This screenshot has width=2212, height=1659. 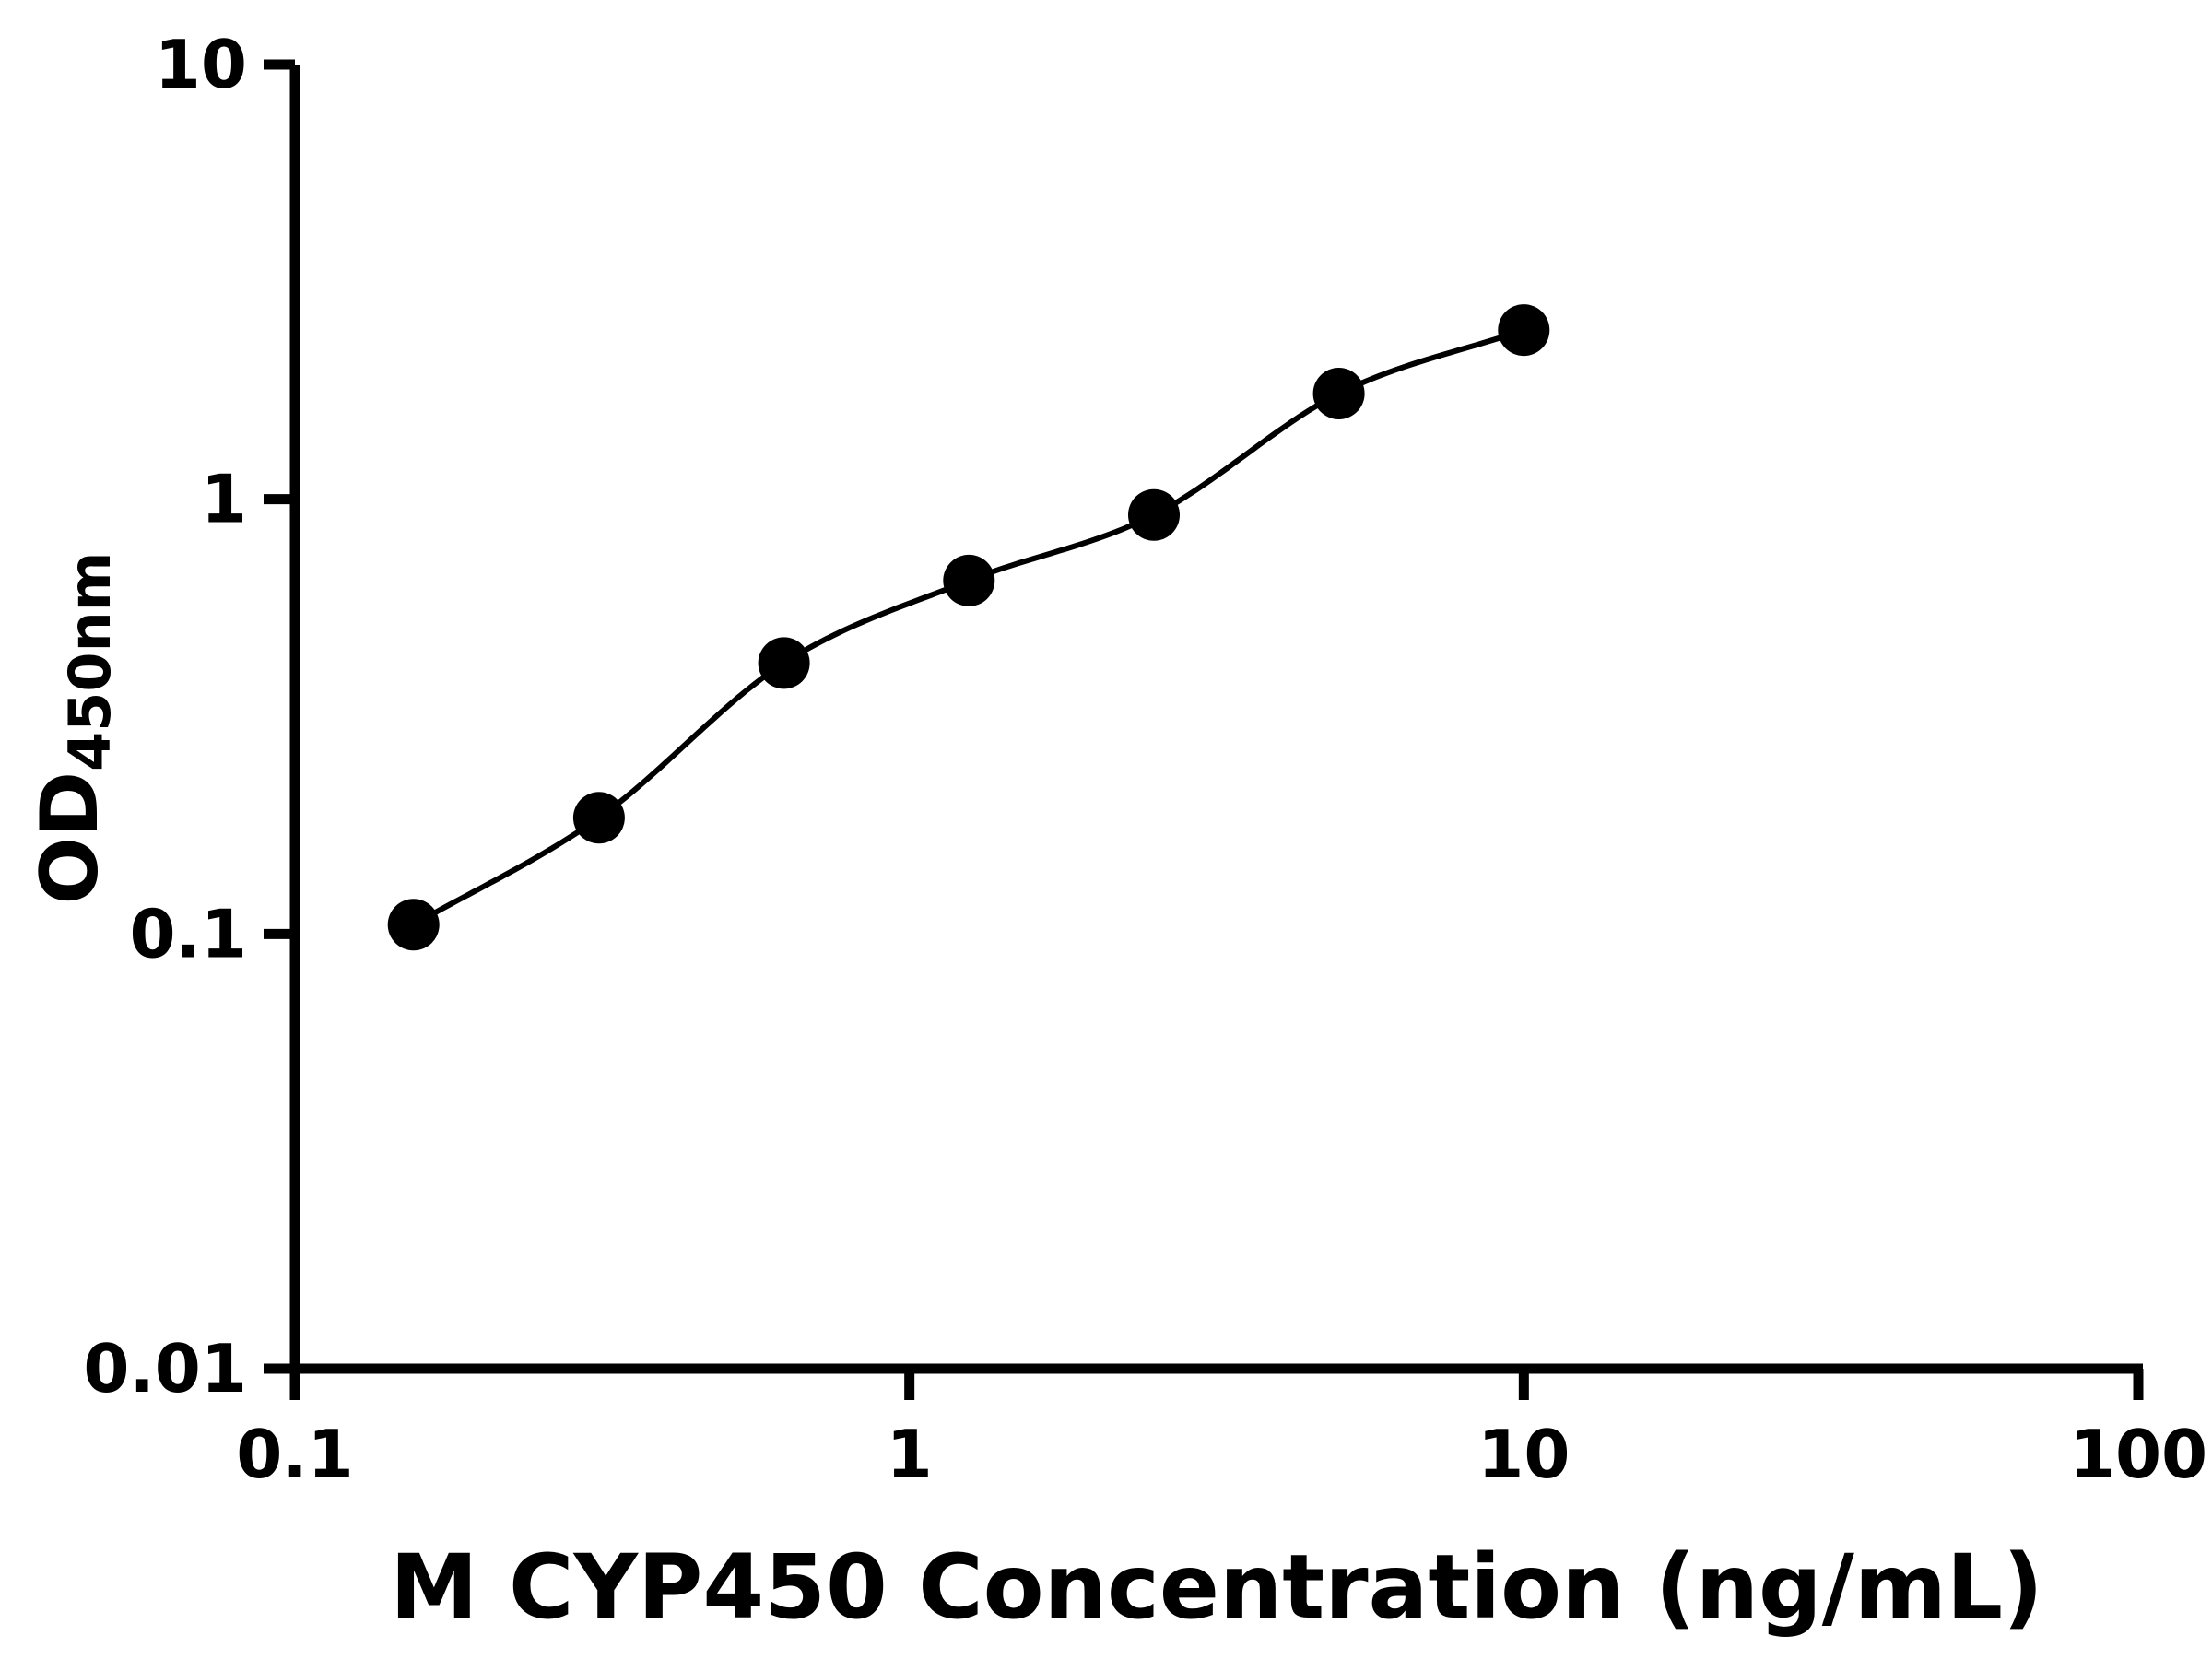 I want to click on y-axis-label-subscript: 450nm, so click(x=90, y=661).